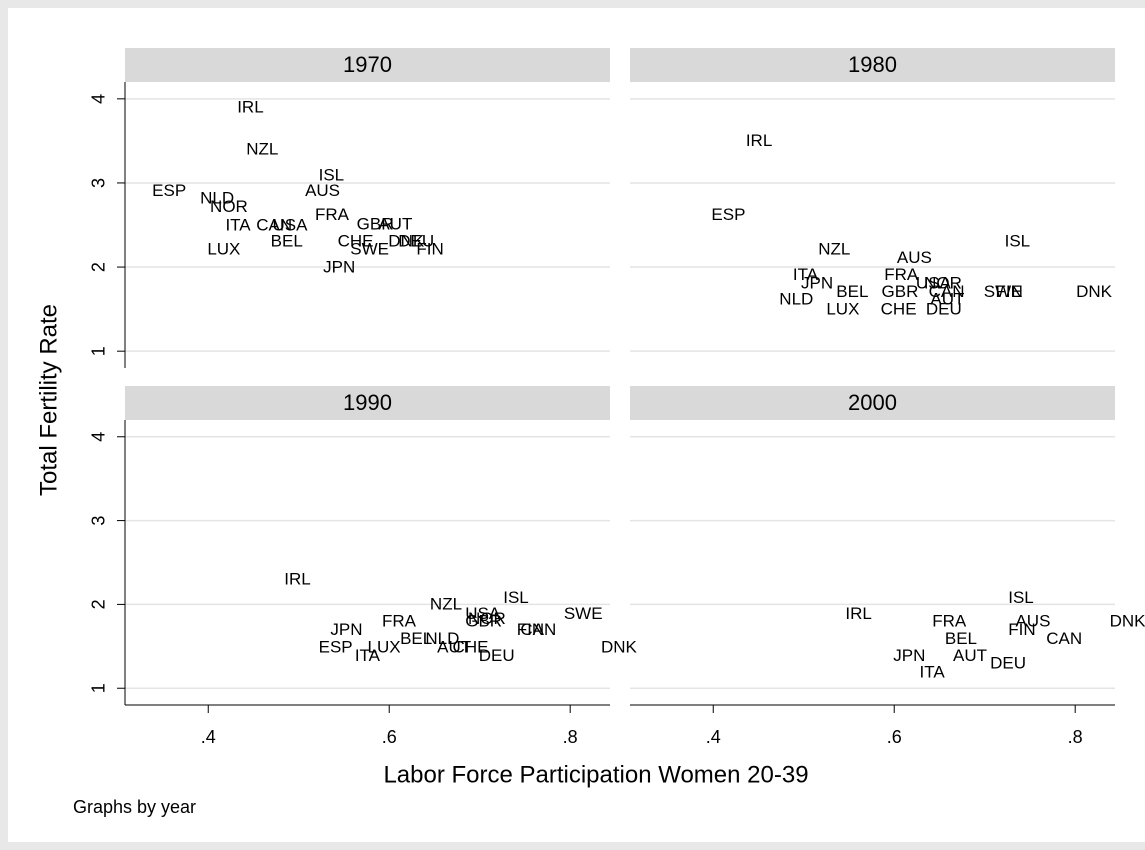 The image size is (1145, 850). I want to click on panel-title: 1990, so click(367, 402).